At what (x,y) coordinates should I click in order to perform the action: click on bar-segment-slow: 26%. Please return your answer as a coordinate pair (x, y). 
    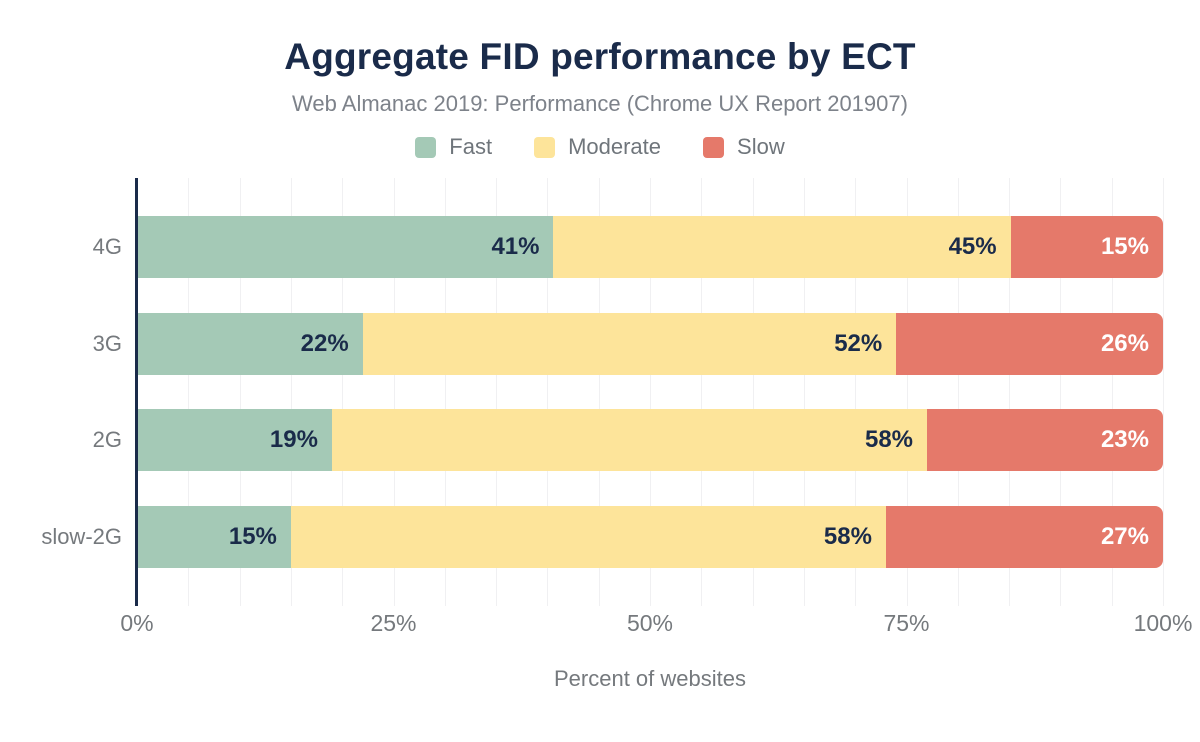
    Looking at the image, I should click on (1029, 343).